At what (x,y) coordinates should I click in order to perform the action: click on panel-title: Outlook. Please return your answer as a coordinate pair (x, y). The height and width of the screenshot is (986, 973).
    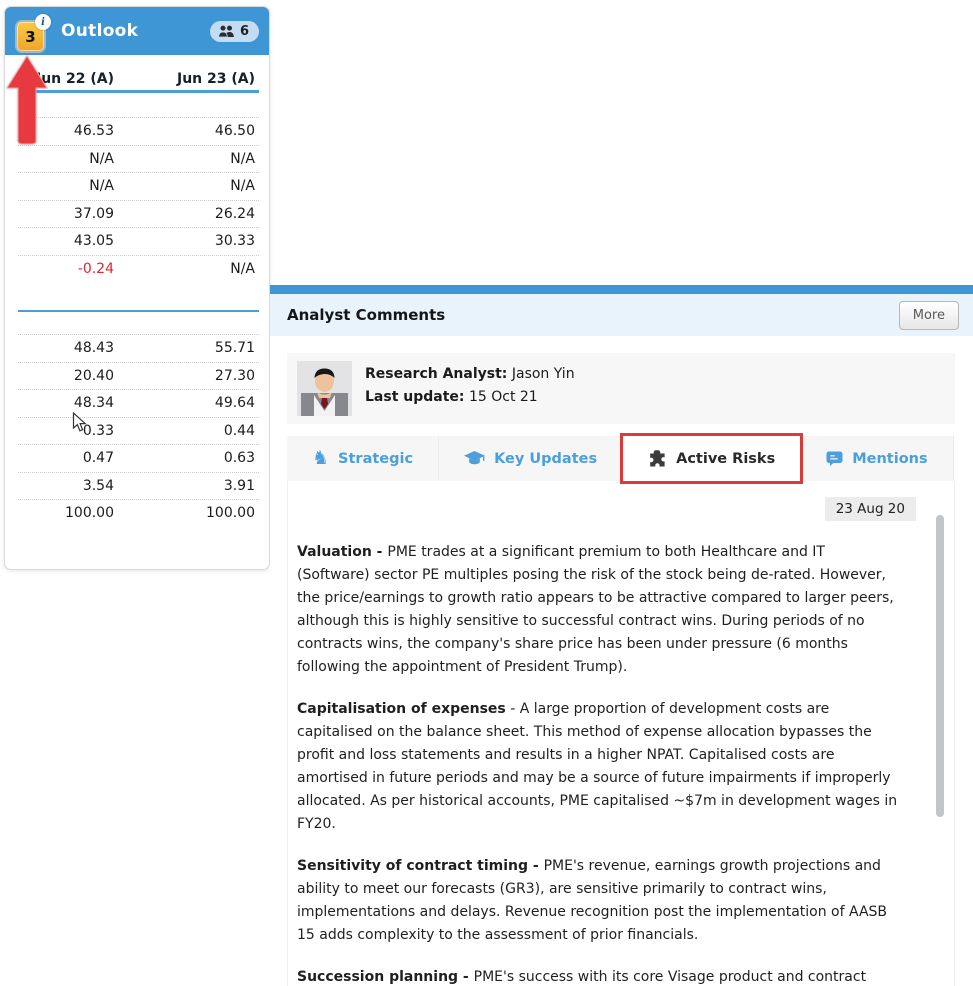
    Looking at the image, I should click on (100, 31).